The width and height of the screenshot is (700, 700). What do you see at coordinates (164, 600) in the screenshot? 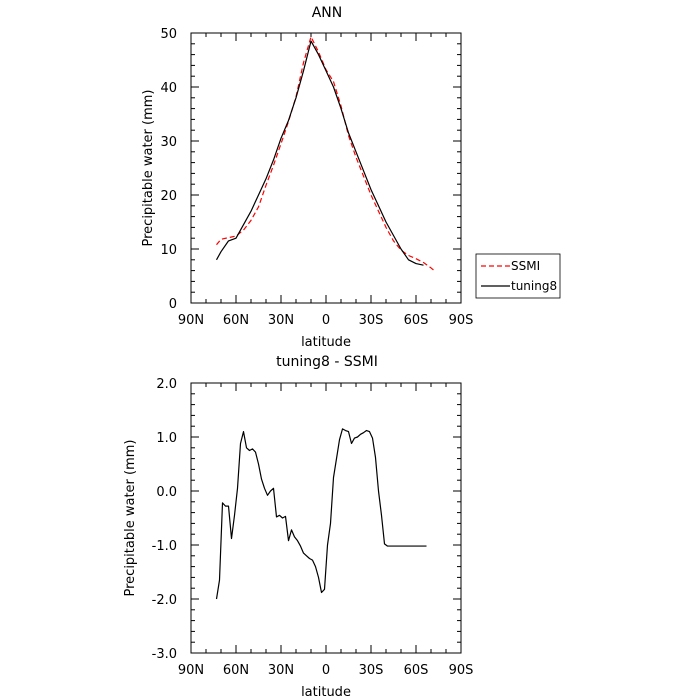
I see `y-tick-label: -2.0` at bounding box center [164, 600].